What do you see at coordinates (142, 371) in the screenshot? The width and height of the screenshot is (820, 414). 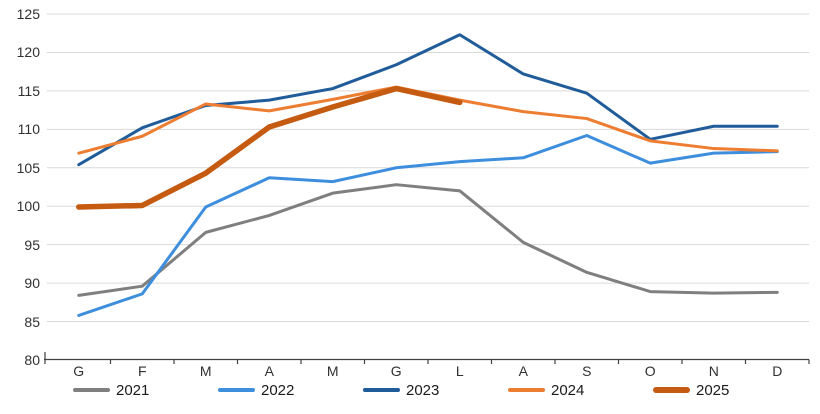 I see `x-axis-label: F` at bounding box center [142, 371].